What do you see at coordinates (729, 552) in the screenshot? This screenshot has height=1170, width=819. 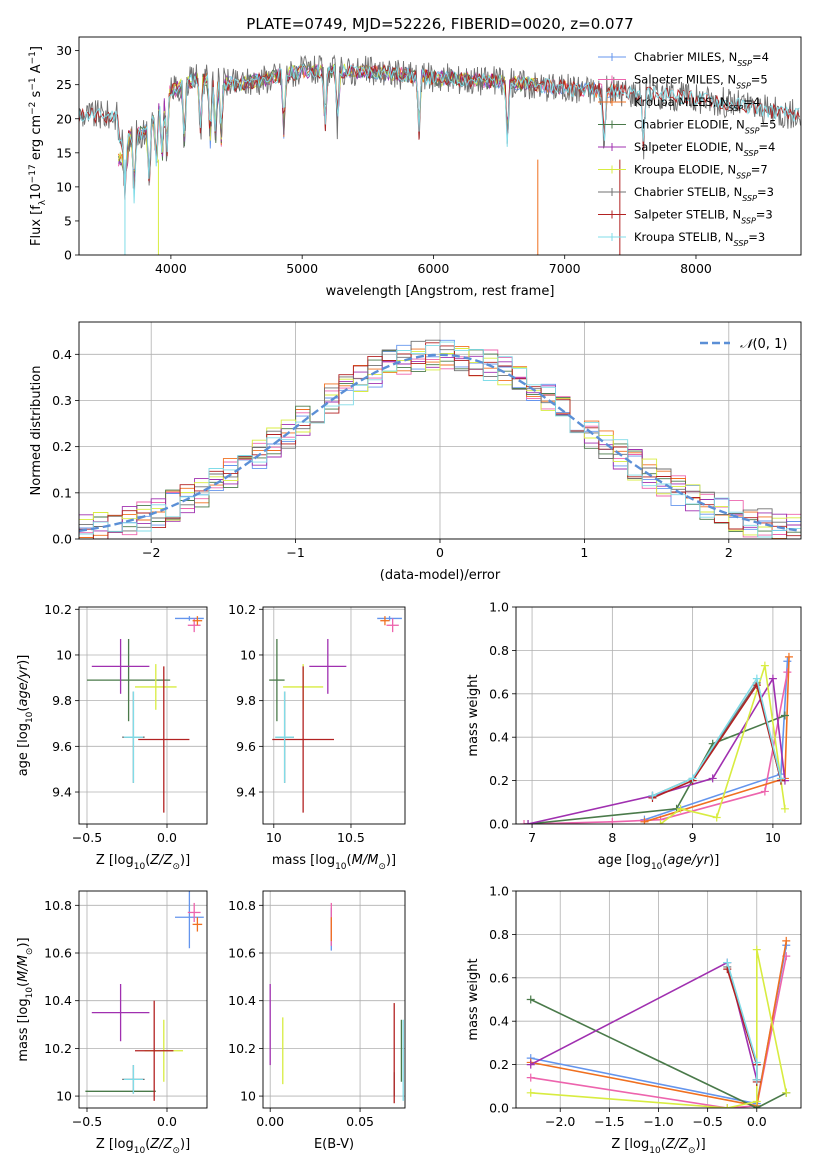 I see `x-tick-label: 2` at bounding box center [729, 552].